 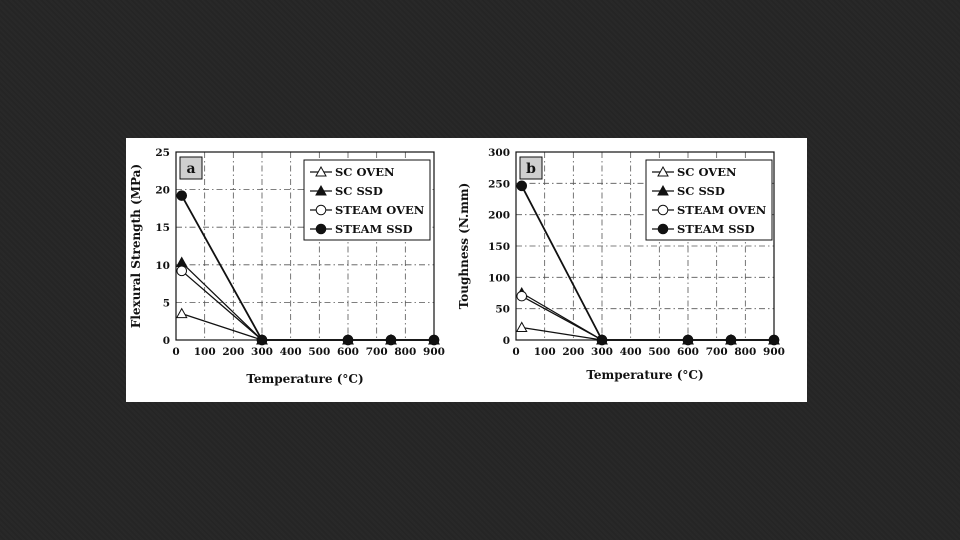 I want to click on panel-label-b-text: b, so click(x=531, y=169).